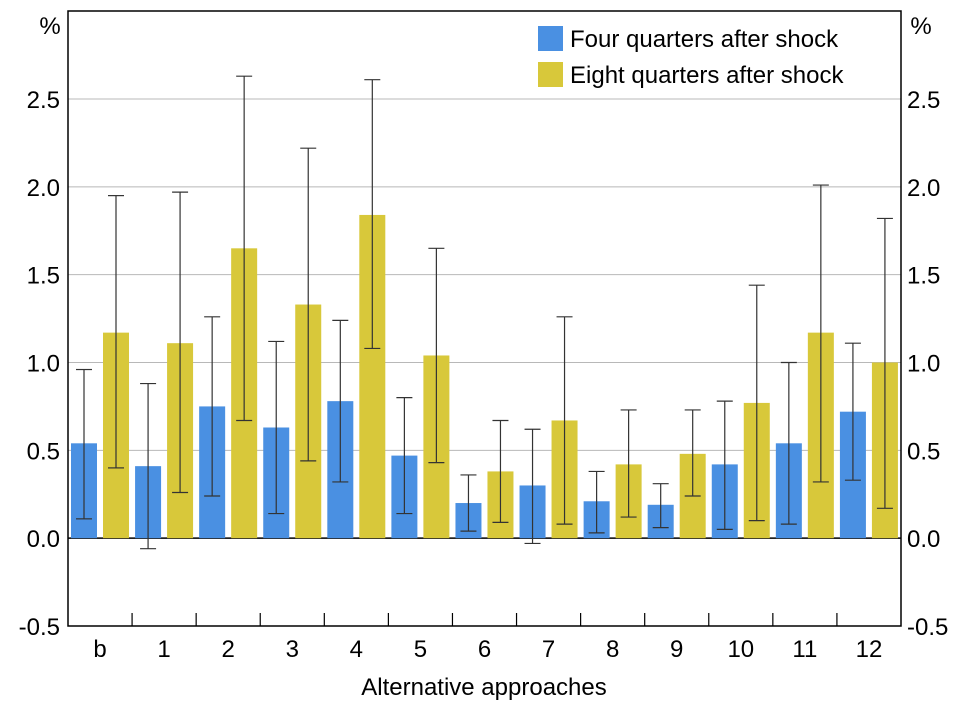  What do you see at coordinates (923, 451) in the screenshot?
I see `y-tick-label-right: 0.5` at bounding box center [923, 451].